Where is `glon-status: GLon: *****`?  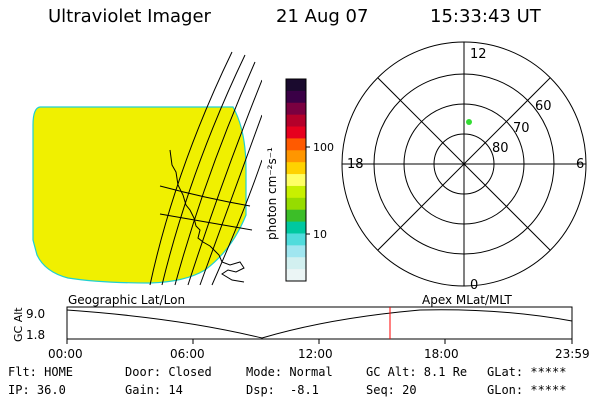 glon-status: GLon: ***** is located at coordinates (527, 390).